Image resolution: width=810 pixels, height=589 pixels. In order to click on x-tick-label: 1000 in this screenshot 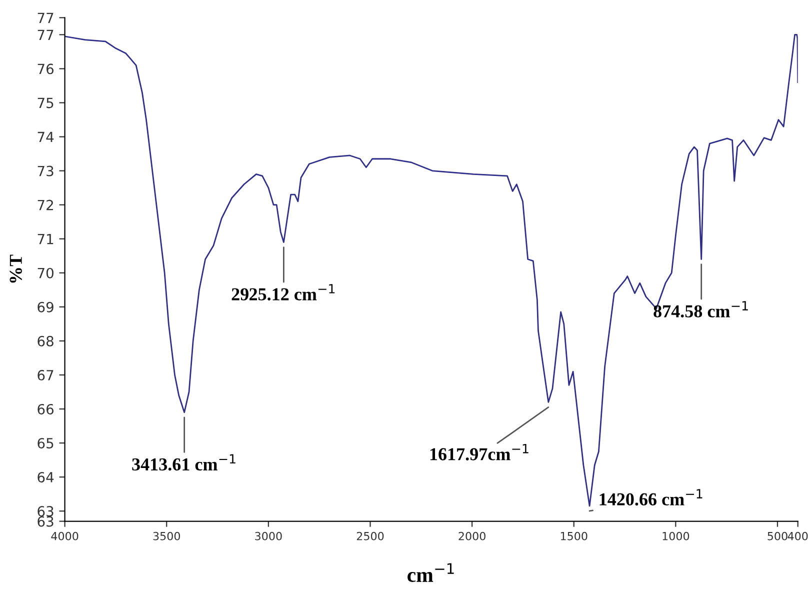, I will do `click(676, 536)`.